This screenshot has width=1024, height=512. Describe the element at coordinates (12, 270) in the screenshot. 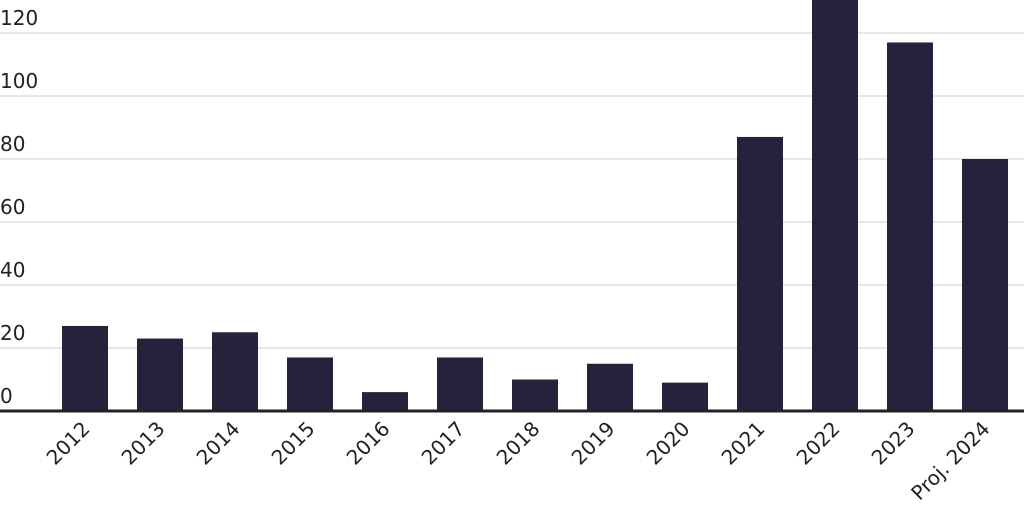

I see `y-tick-label: 40` at that location.